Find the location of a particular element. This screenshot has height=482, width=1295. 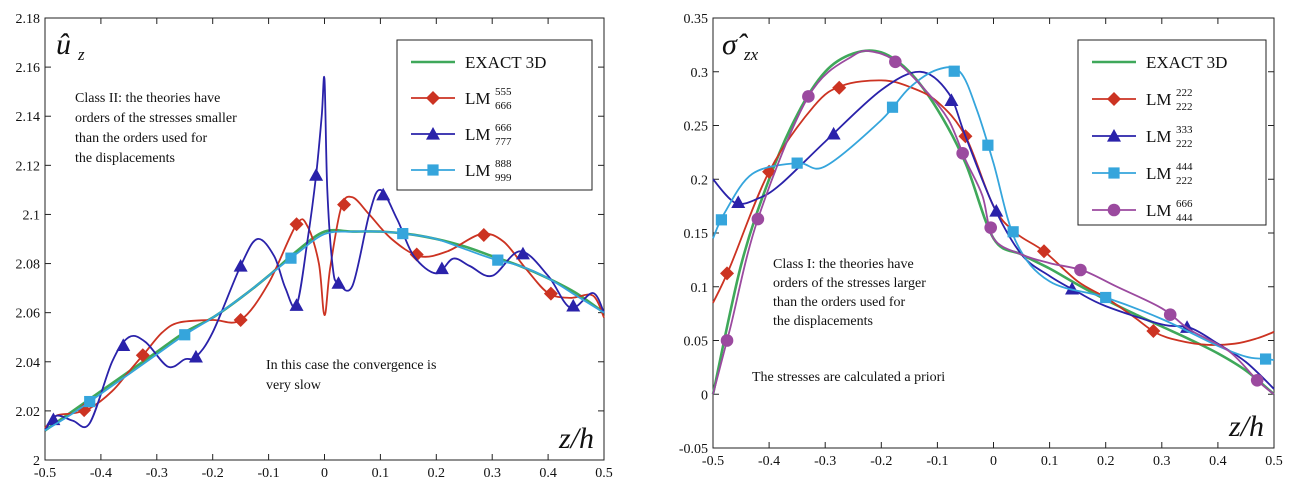

right-legend-sup-3: 444 is located at coordinates (1184, 167).